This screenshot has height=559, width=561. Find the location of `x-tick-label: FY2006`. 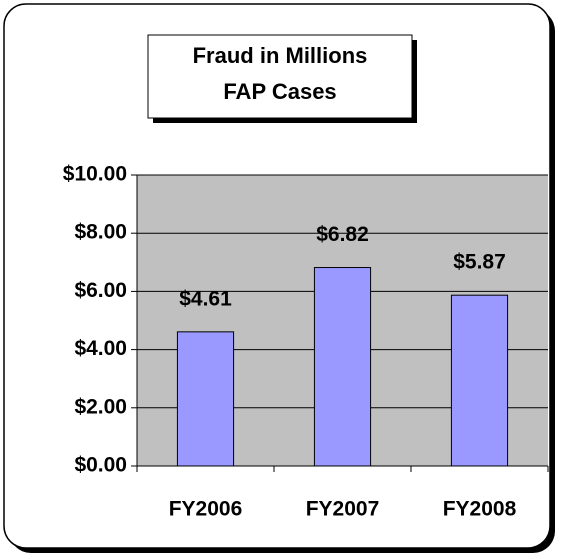

x-tick-label: FY2006 is located at coordinates (206, 509).